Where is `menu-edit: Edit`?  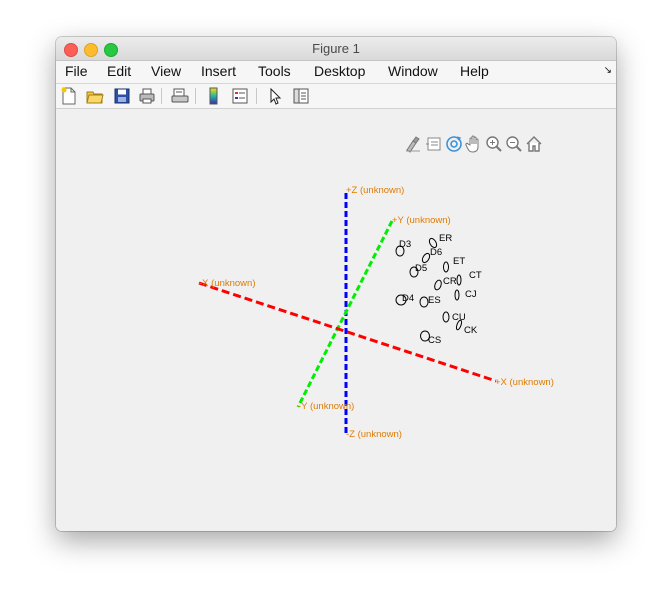 menu-edit: Edit is located at coordinates (119, 71).